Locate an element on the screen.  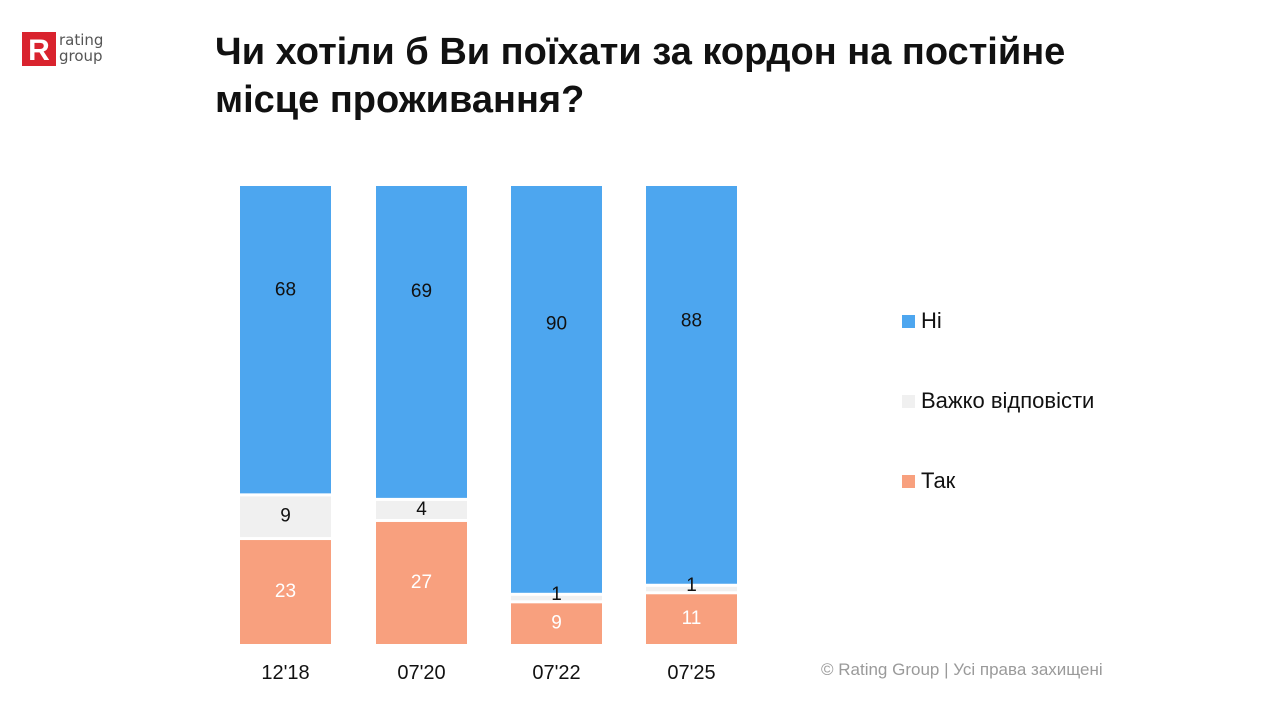
x-tick-label: 07'22 is located at coordinates (556, 673).